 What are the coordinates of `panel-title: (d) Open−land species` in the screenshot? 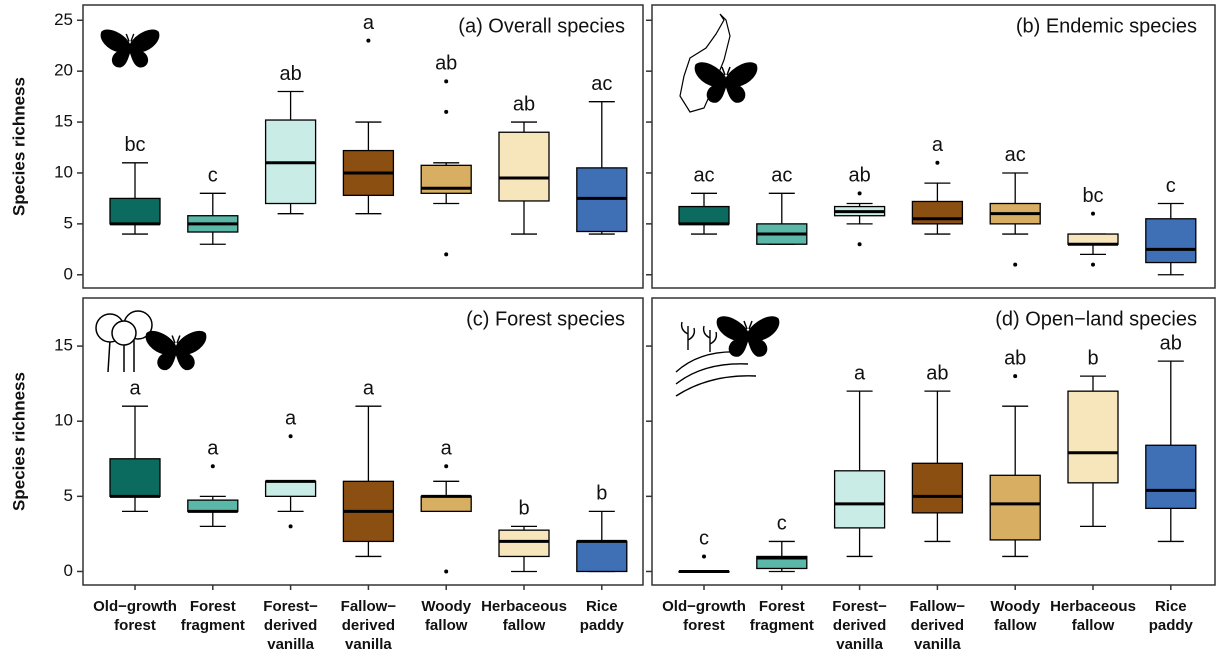 It's located at (1096, 319).